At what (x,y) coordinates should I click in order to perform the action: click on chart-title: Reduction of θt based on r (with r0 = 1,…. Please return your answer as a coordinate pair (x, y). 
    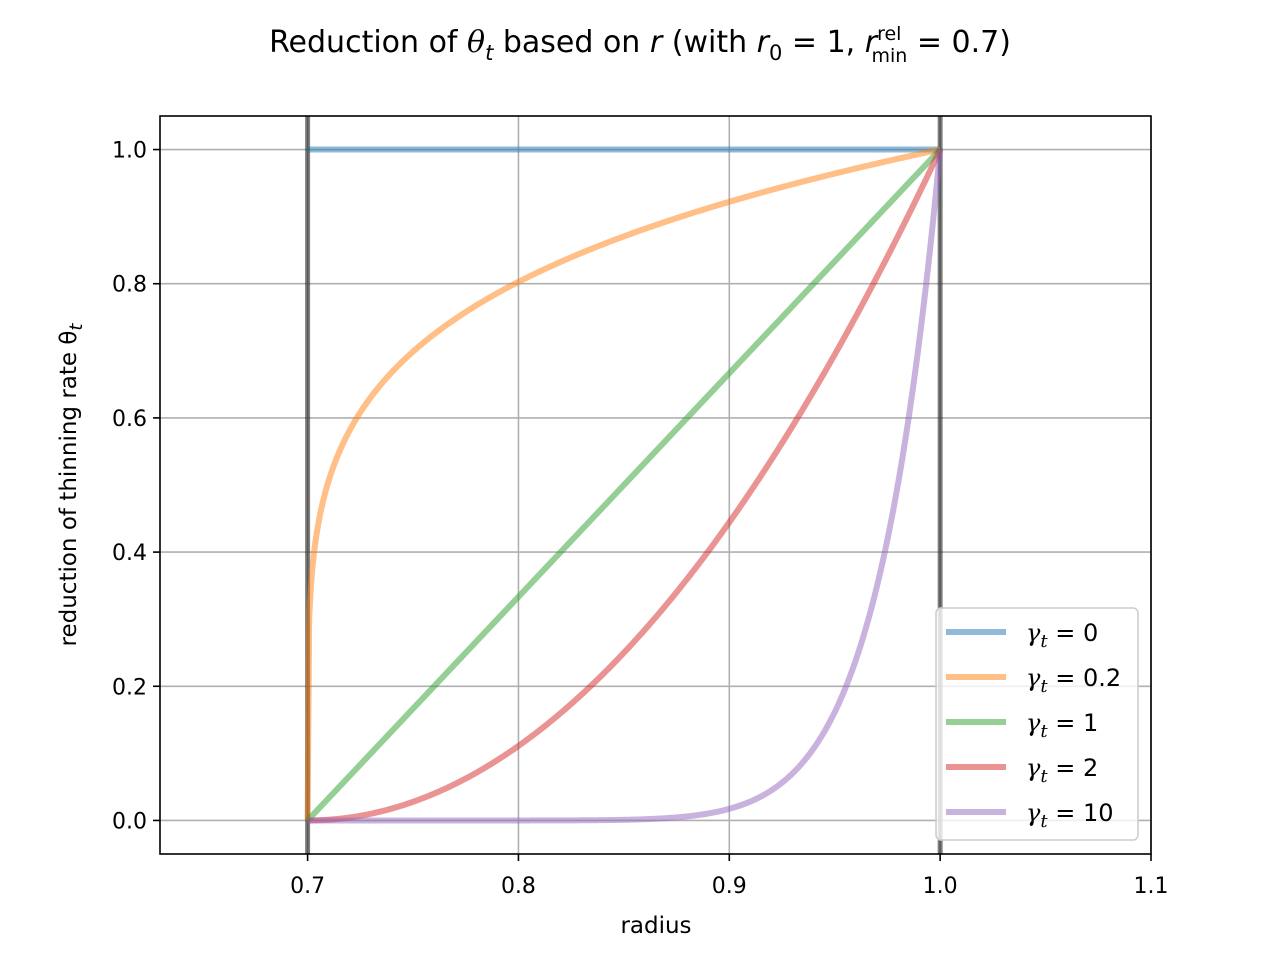
    Looking at the image, I should click on (640, 45).